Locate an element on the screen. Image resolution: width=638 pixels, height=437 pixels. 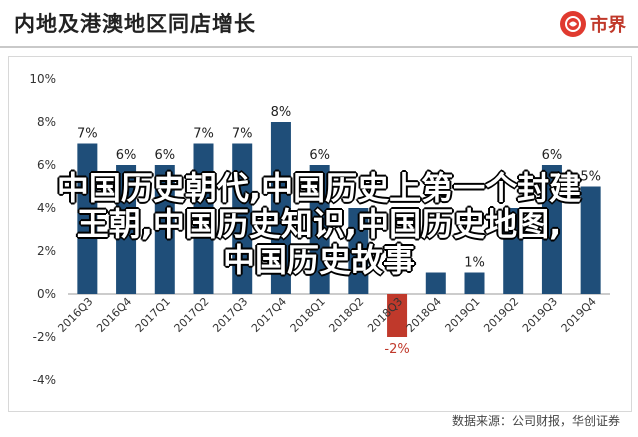
header-divider is located at coordinates (319, 47).